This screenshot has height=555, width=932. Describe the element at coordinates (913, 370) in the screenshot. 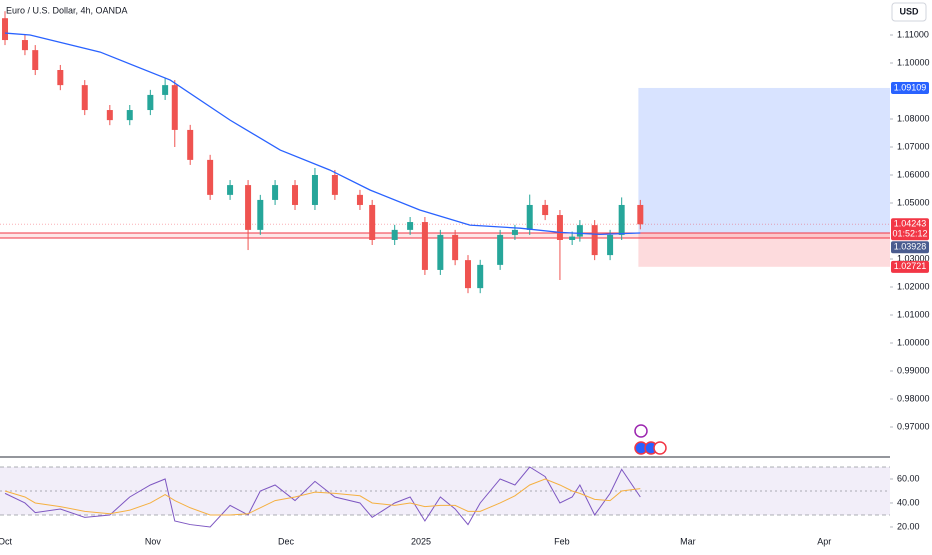

I see `y-tick-label: 0.99000` at that location.